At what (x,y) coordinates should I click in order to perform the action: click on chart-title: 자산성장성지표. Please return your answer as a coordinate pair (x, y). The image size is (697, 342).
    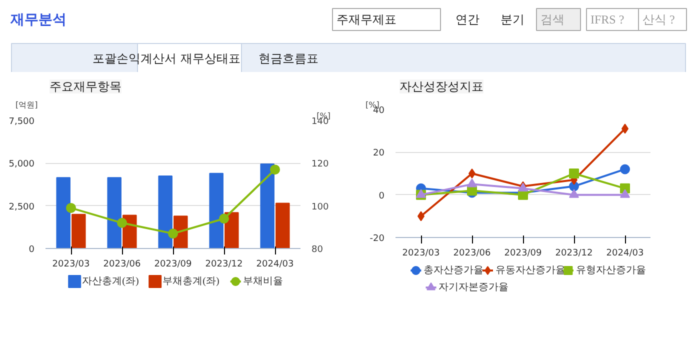
    Looking at the image, I should click on (442, 87).